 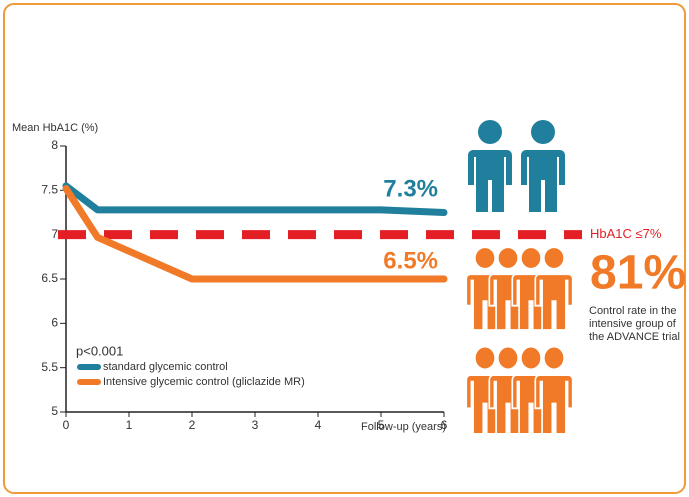 What do you see at coordinates (54, 145) in the screenshot?
I see `y-tick-label: 8` at bounding box center [54, 145].